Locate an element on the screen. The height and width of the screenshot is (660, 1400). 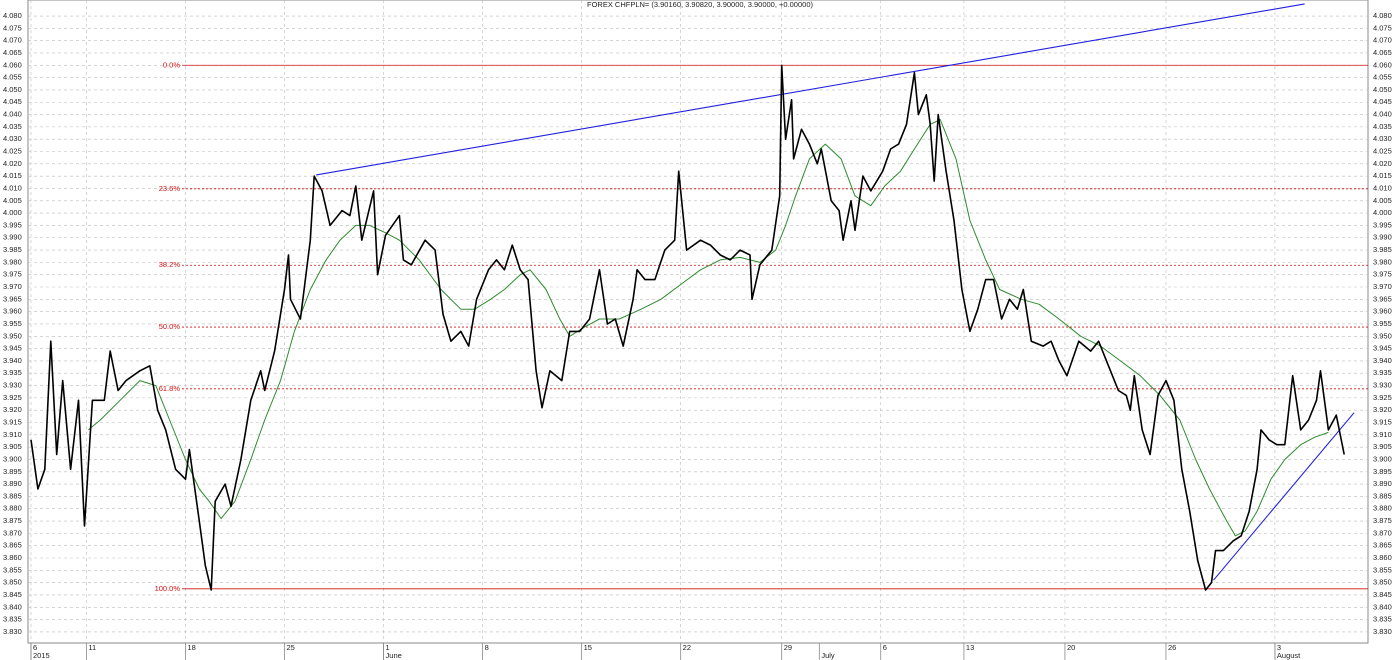
y-tick-label-right: 3.960 is located at coordinates (1382, 311).